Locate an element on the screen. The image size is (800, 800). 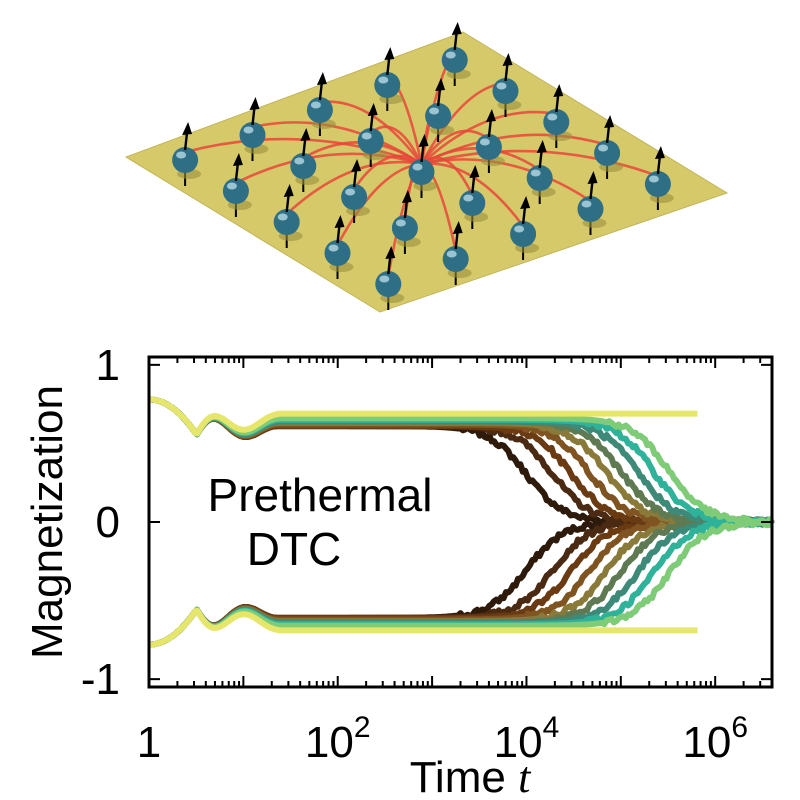
x-axis-label-var: t is located at coordinates (525, 776).